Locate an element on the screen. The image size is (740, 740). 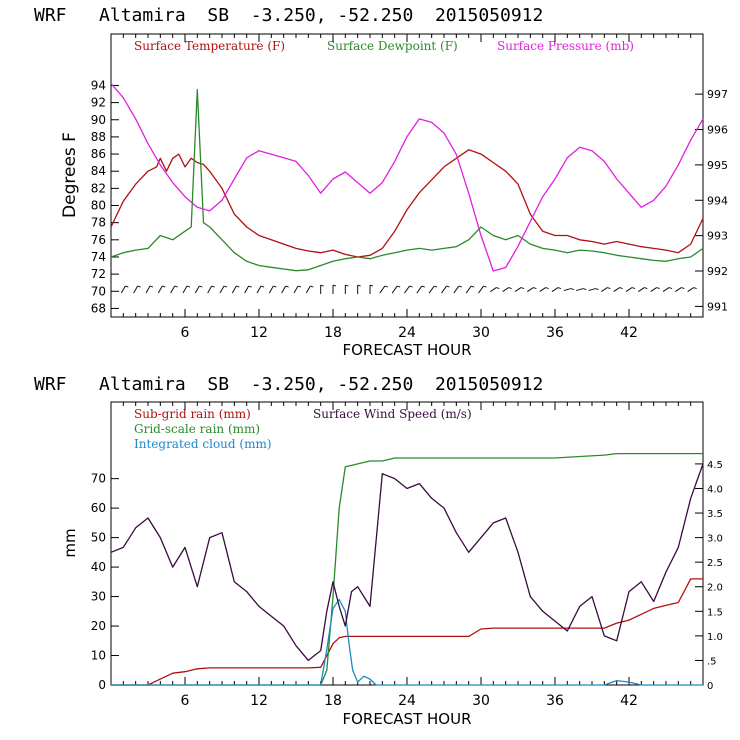
wind-barb-row is located at coordinates (408, 289).